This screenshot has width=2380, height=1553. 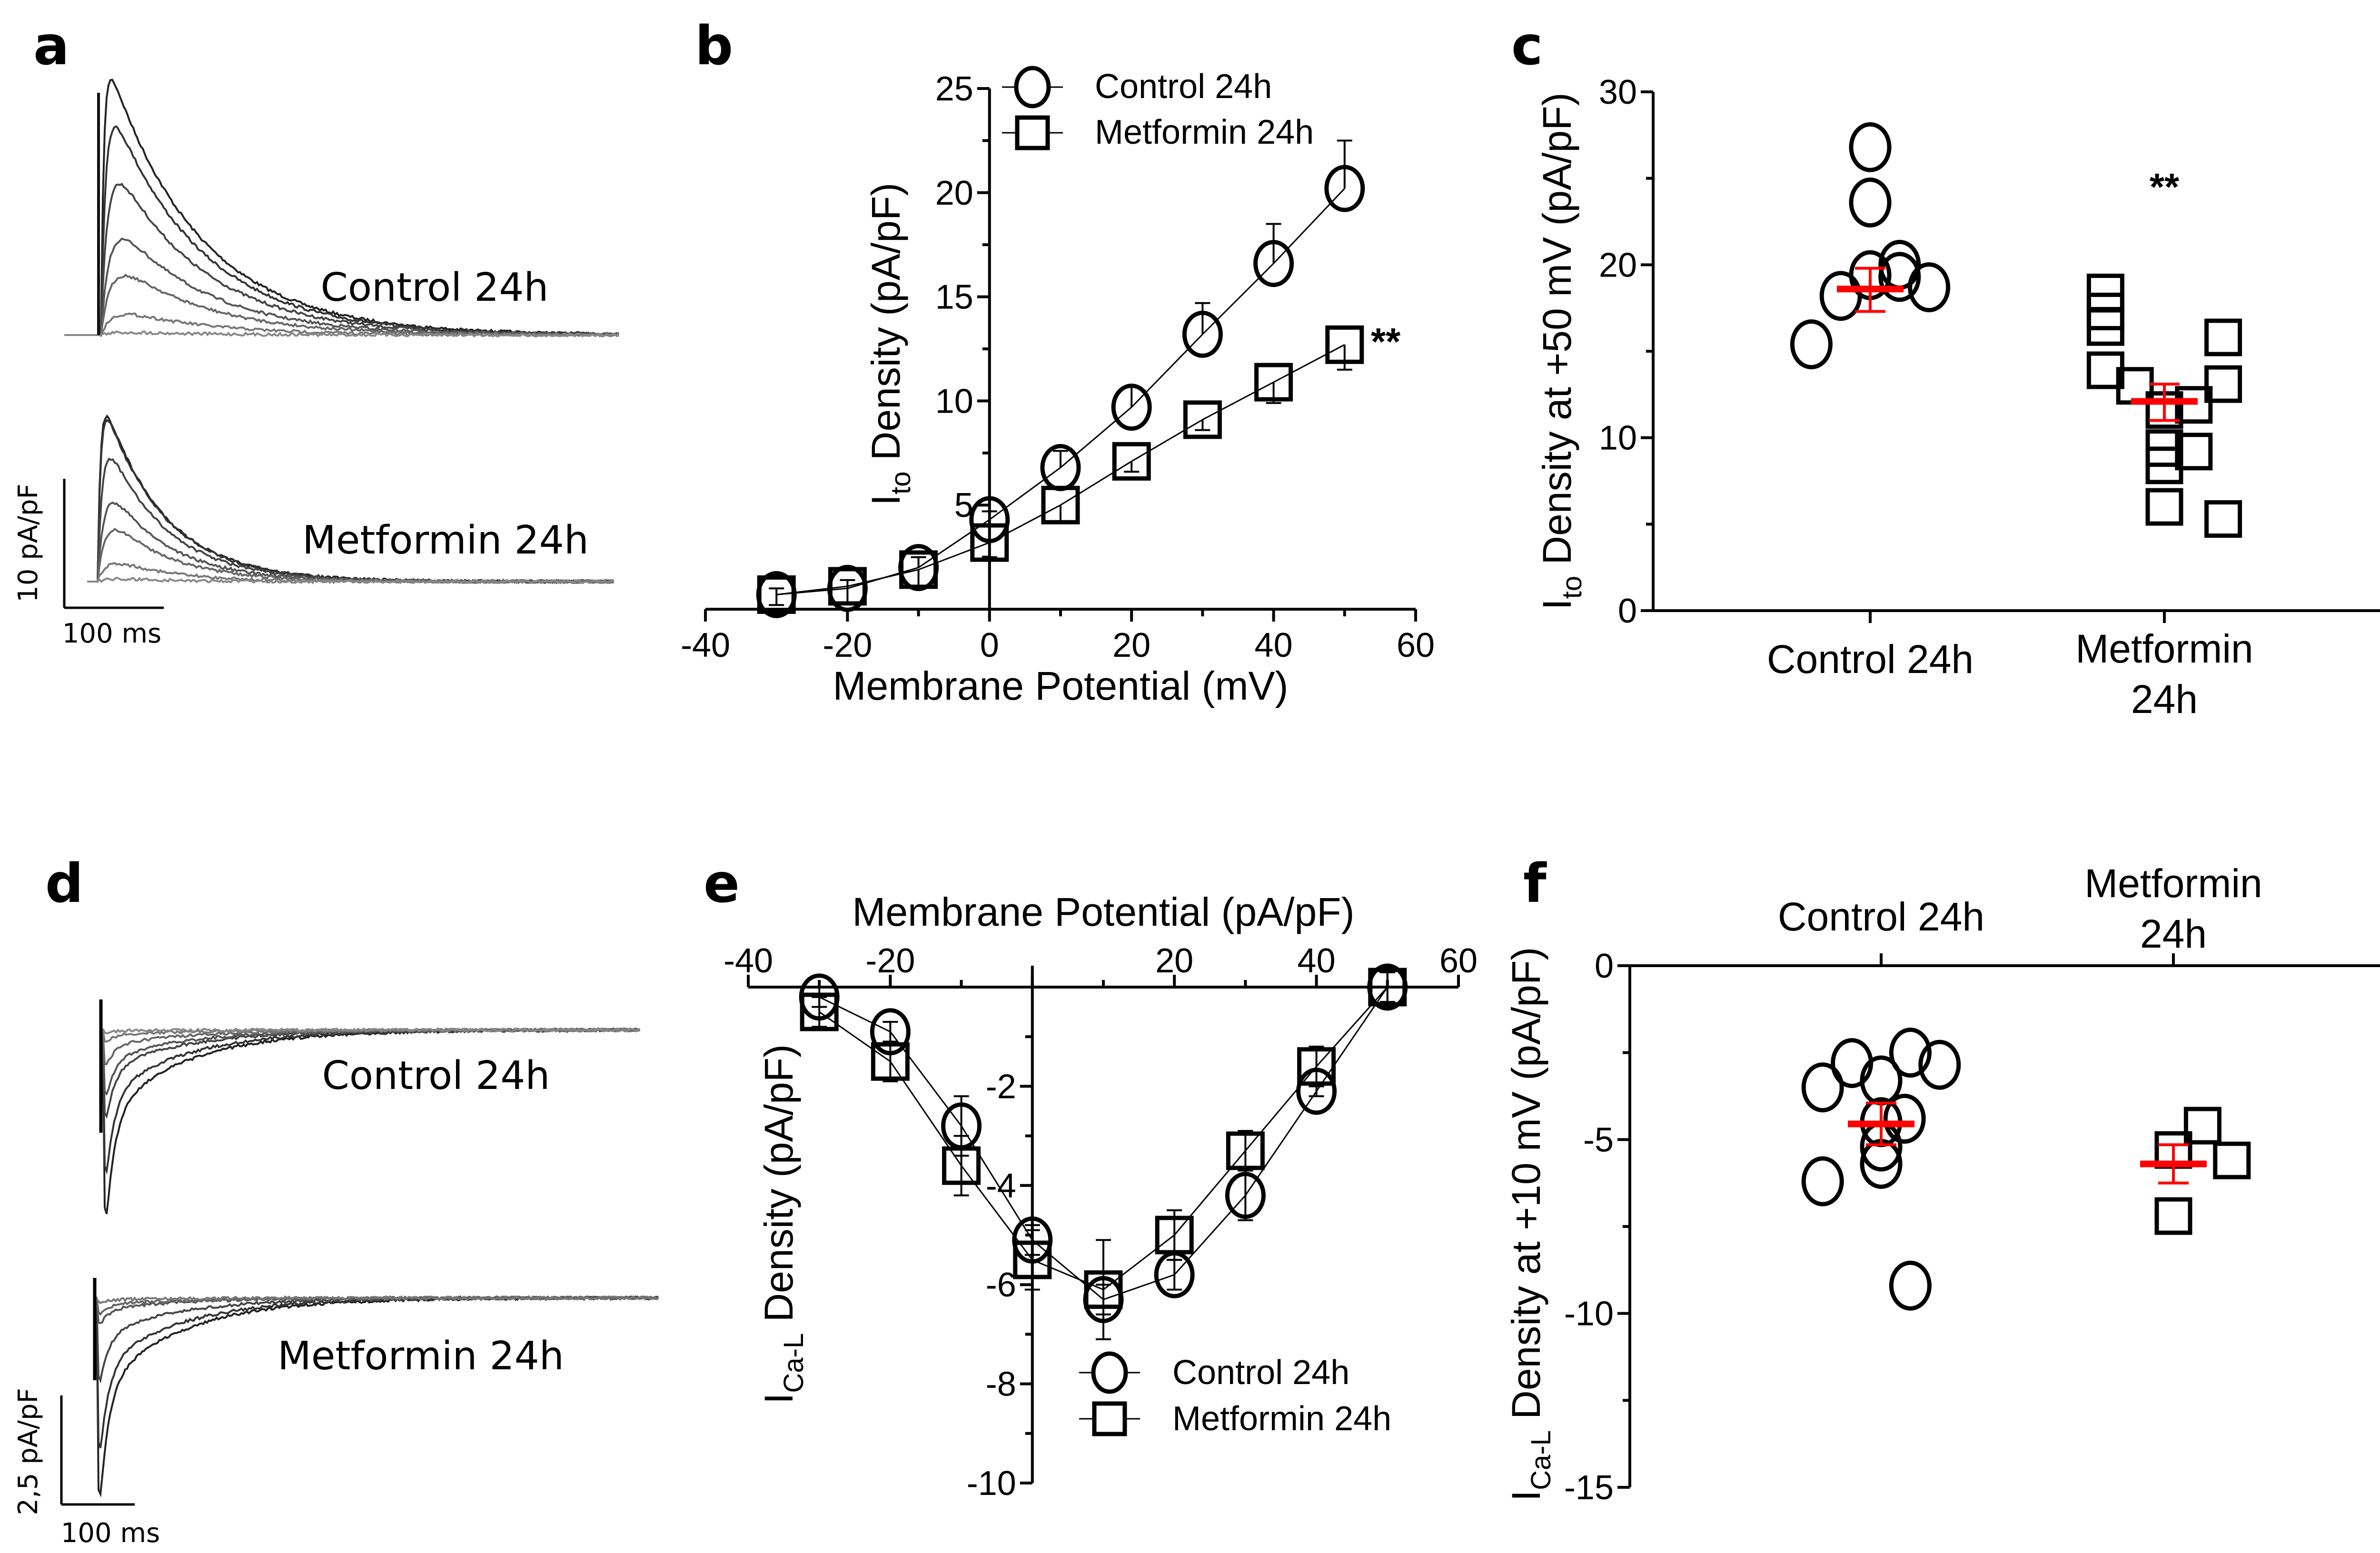 I want to click on x-tick-label: -40, so click(x=748, y=961).